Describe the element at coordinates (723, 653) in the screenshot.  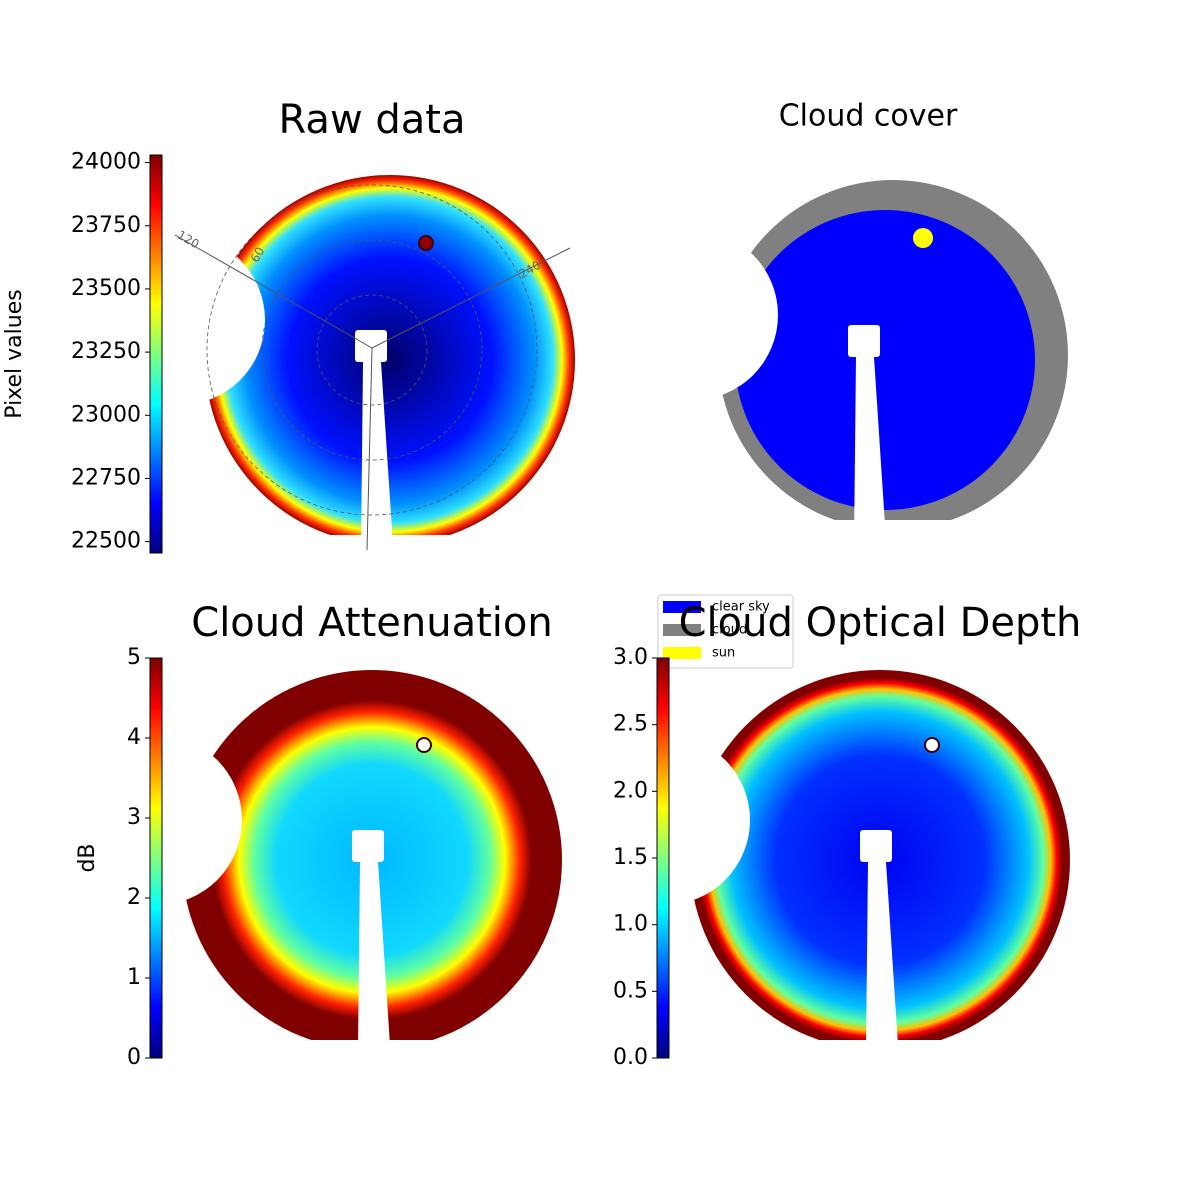
I see `legend-label: sun` at that location.